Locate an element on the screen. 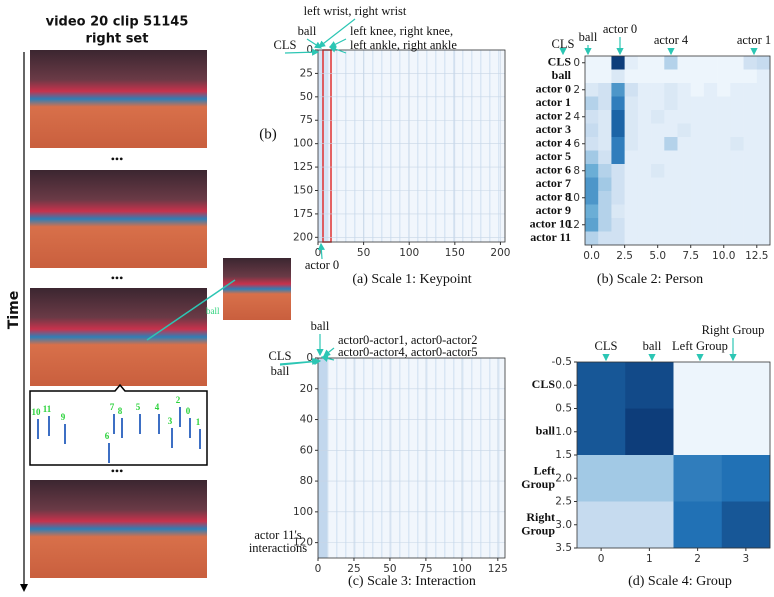  row-label: actor 5 is located at coordinates (553, 156).